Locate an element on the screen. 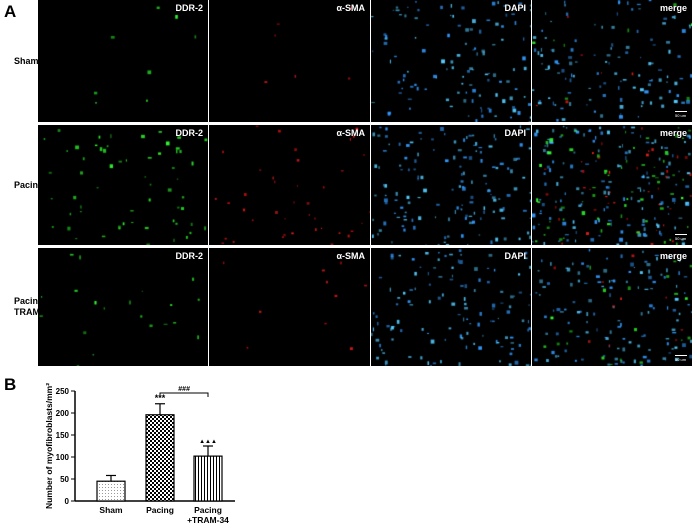  row-label: Pacing+ TRAM-34 is located at coordinates (34, 306).